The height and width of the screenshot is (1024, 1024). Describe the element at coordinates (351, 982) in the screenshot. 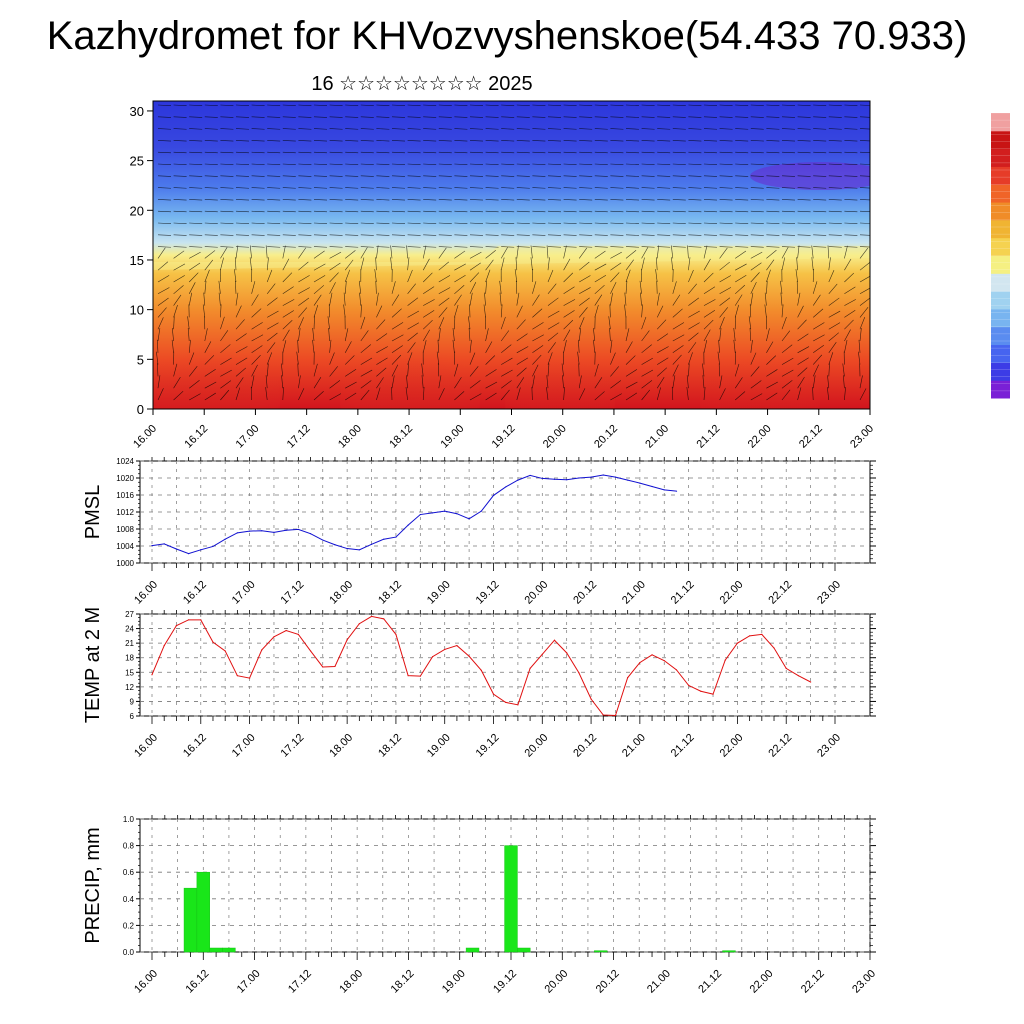

I see `x-tick-label: 18.00` at that location.